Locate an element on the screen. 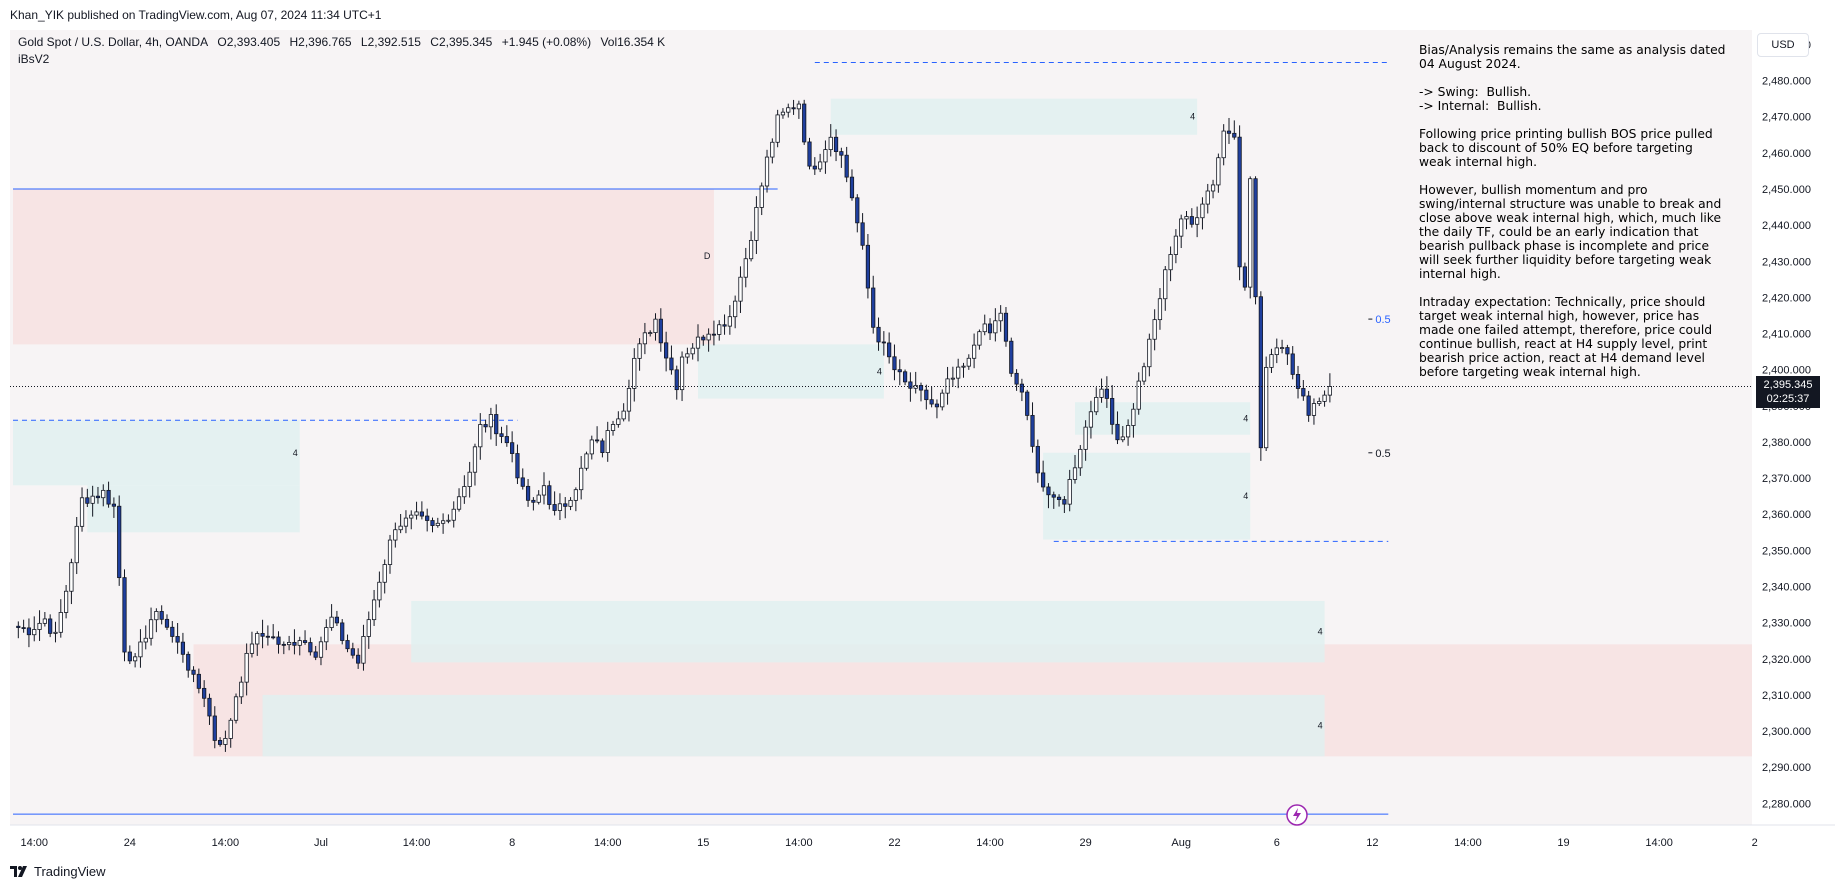 This screenshot has height=891, width=1835. currency-button: USD is located at coordinates (1783, 45).